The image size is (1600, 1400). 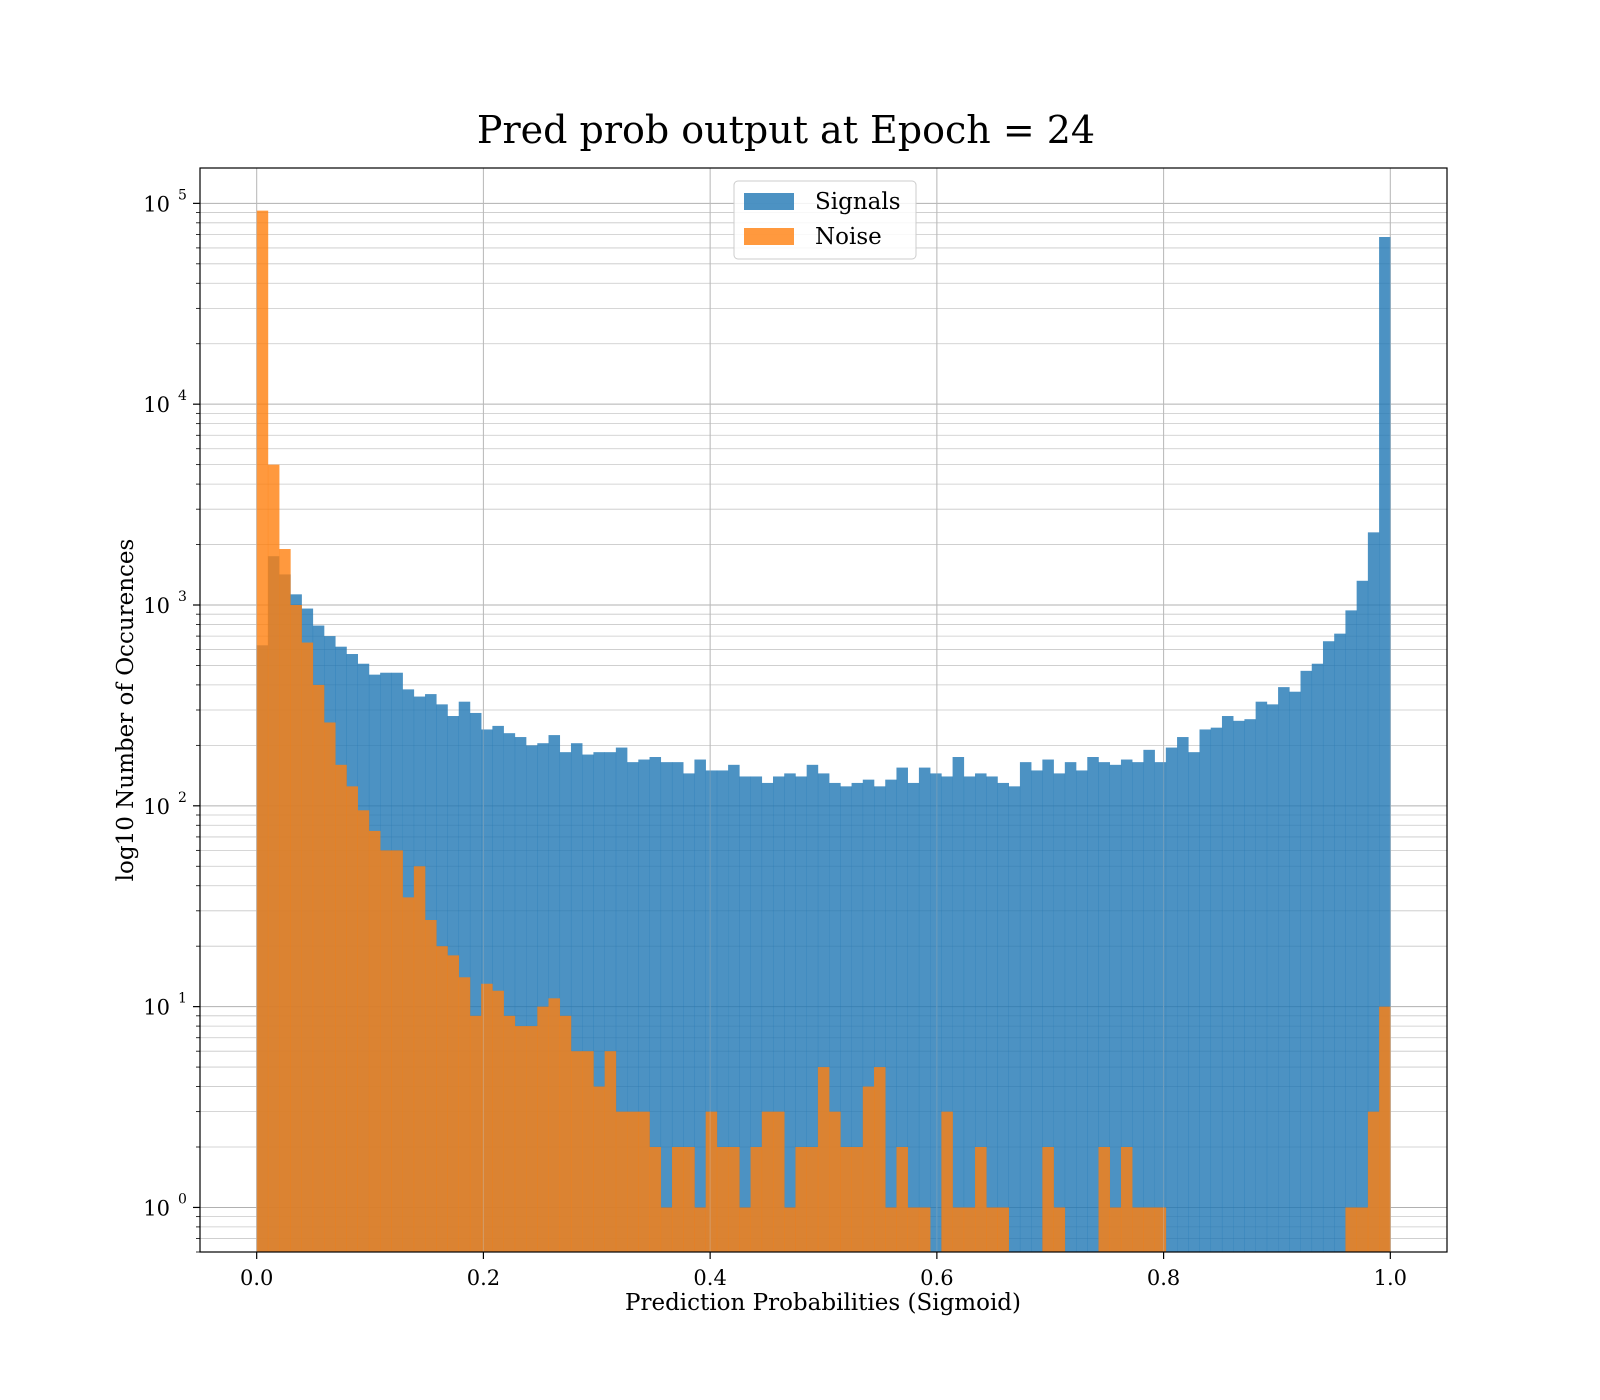 I want to click on y-axis-ticks: 10 0 10 1 10 2 10 3 10 4 10 5, so click(x=171, y=720).